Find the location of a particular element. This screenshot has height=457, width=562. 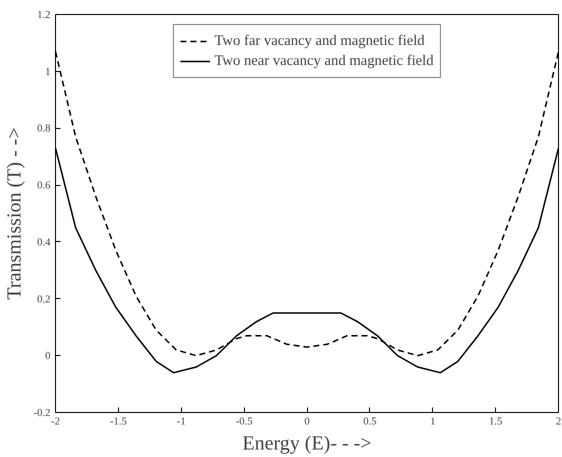

x-tick-label: -1 is located at coordinates (181, 422).